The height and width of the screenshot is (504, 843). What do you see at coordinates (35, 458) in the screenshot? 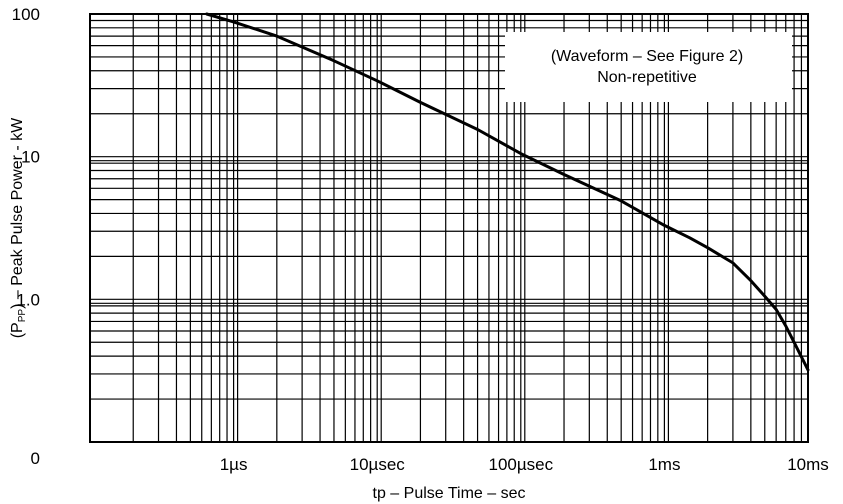
I see `y-tick-label: 0` at bounding box center [35, 458].